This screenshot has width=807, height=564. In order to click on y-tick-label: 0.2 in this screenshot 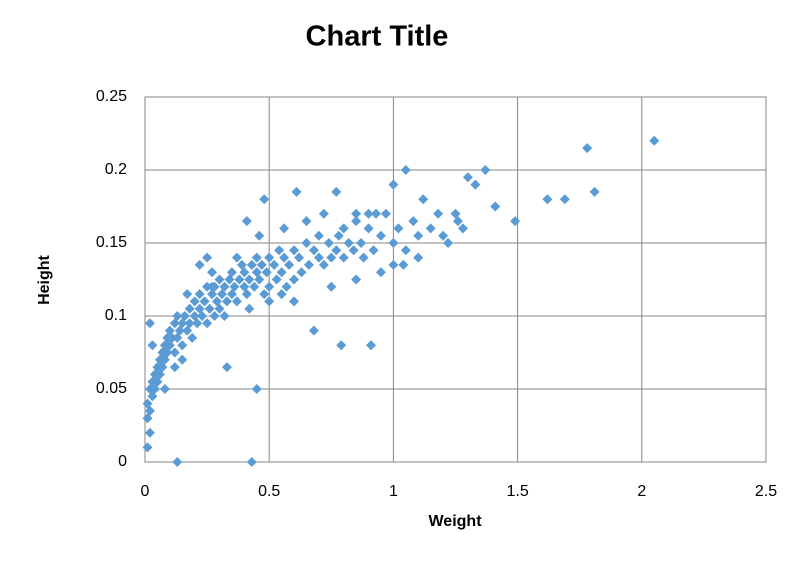, I will do `click(116, 169)`.